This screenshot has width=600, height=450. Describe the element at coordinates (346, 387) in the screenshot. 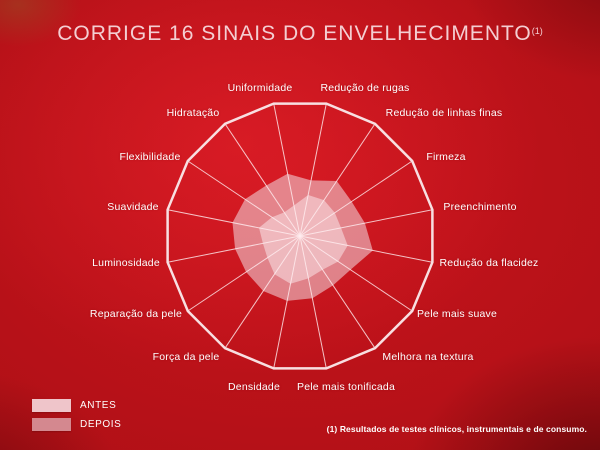

I see `radar-axis-label: Pele mais tonificada` at that location.